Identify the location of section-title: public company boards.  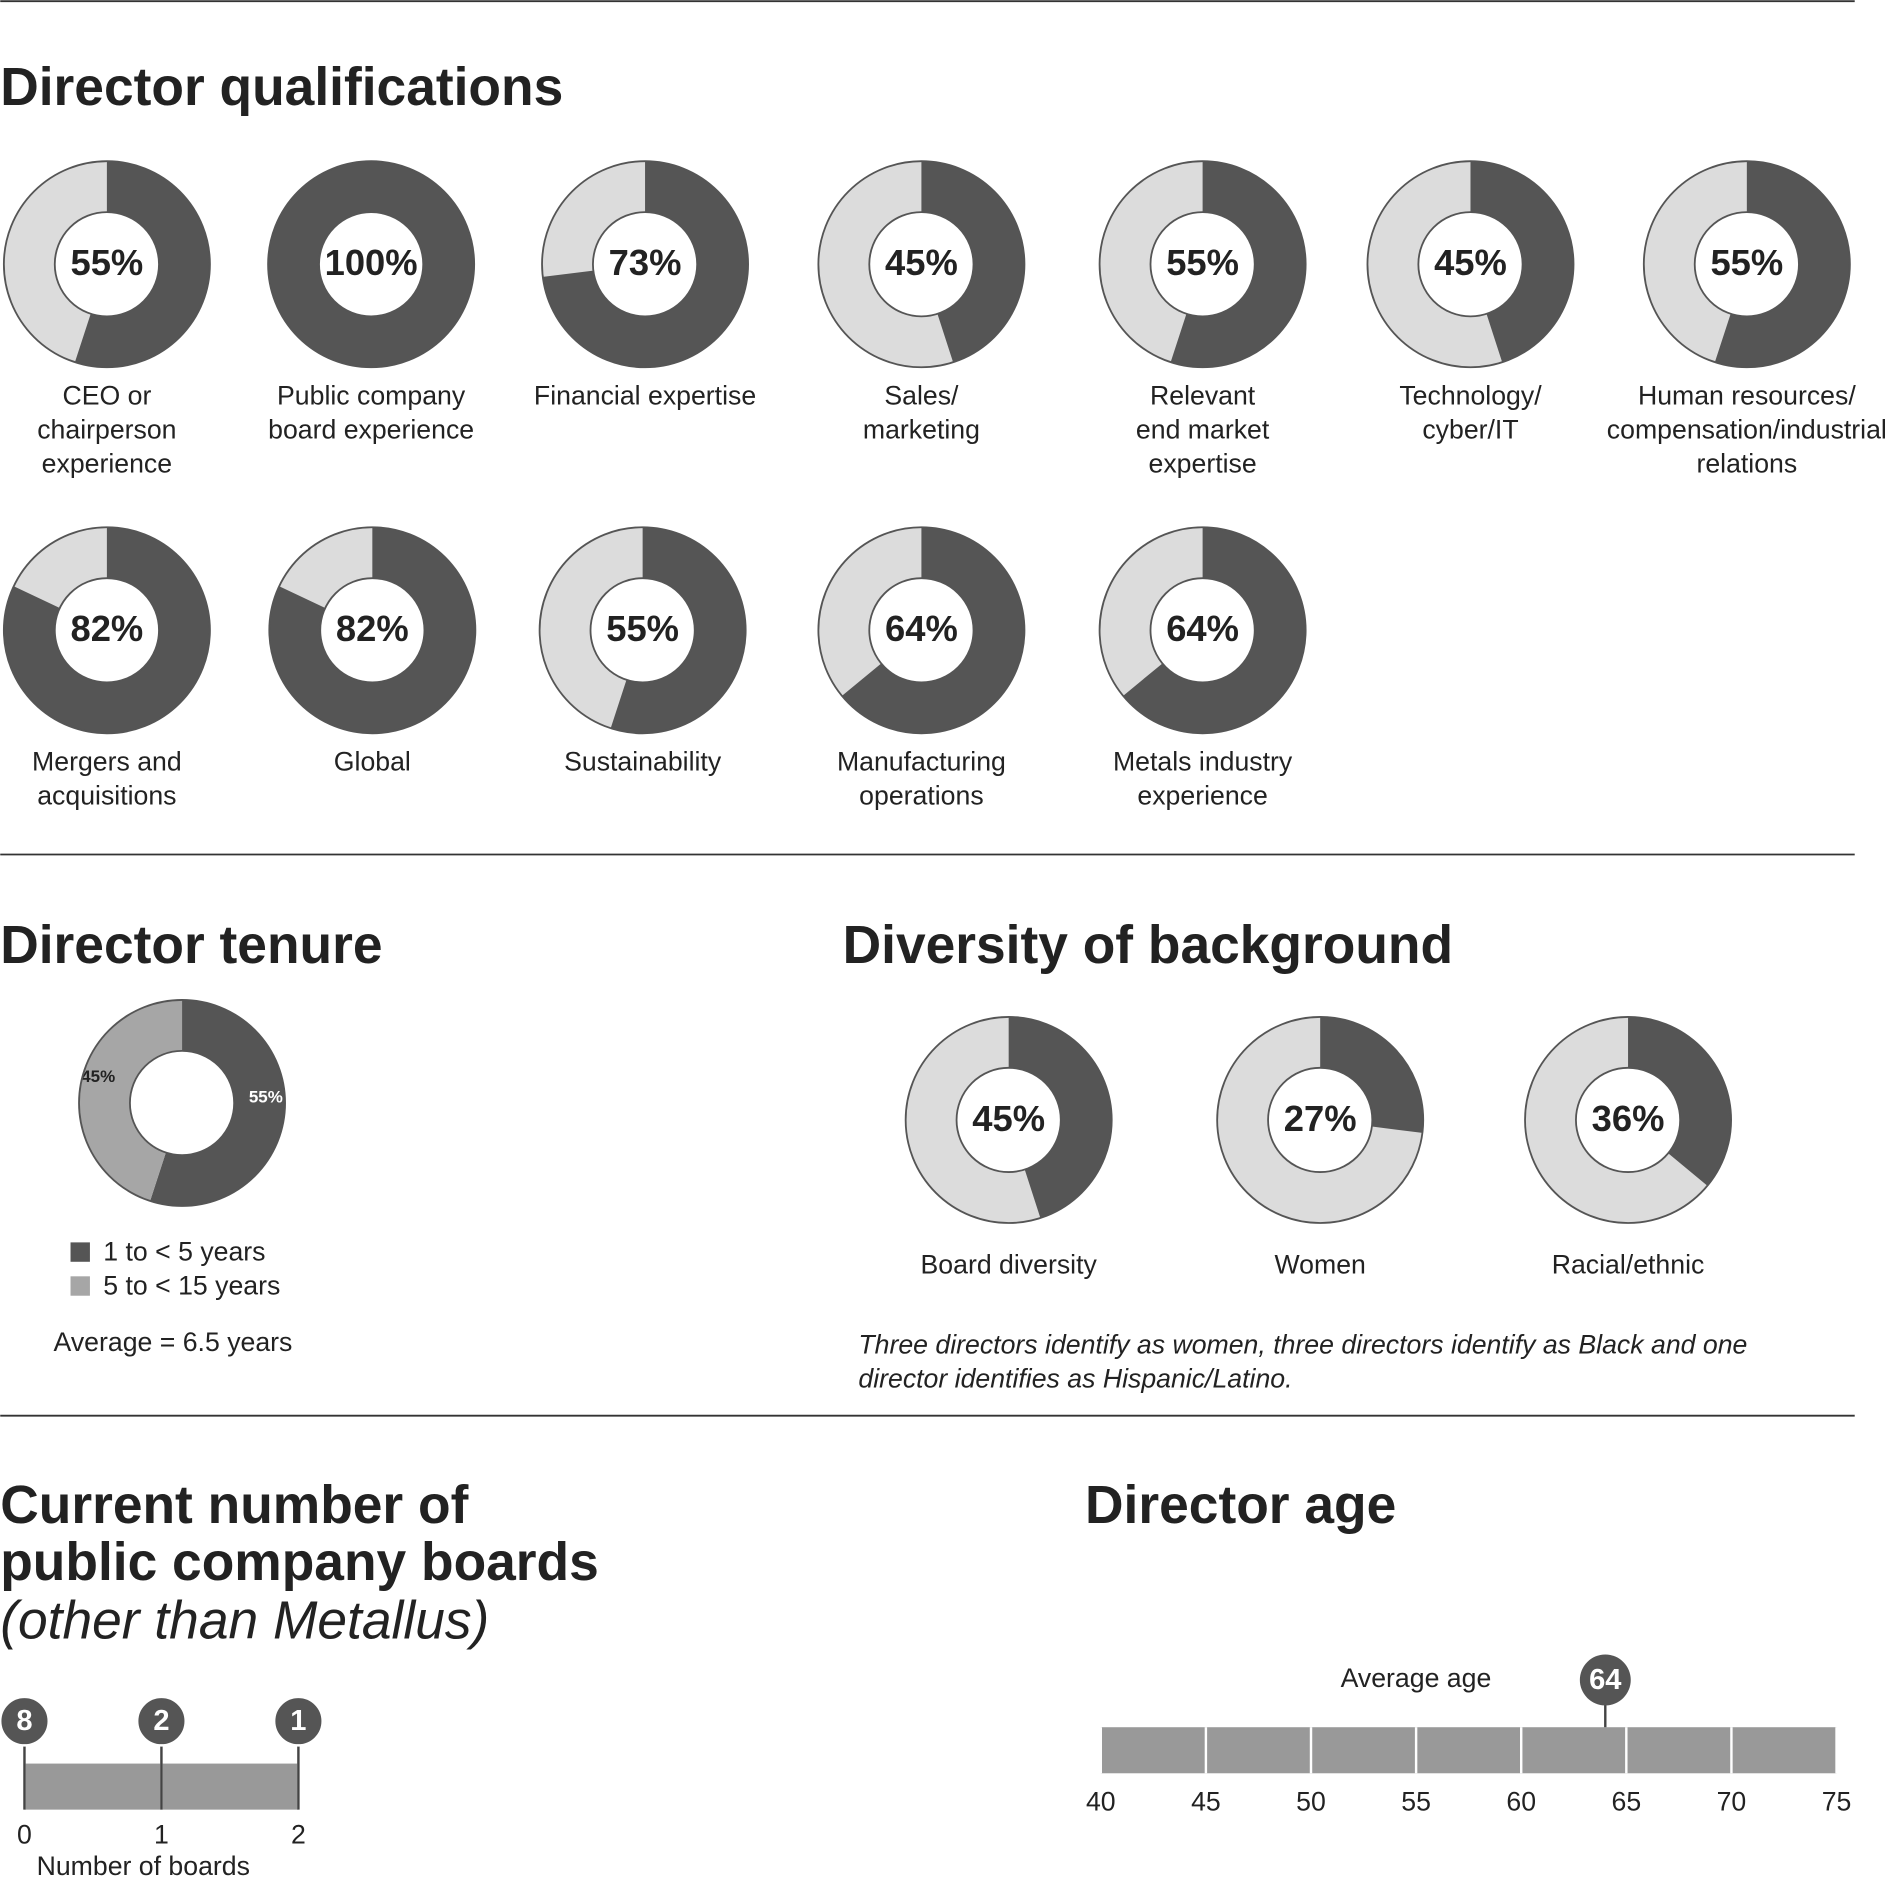
(299, 1562).